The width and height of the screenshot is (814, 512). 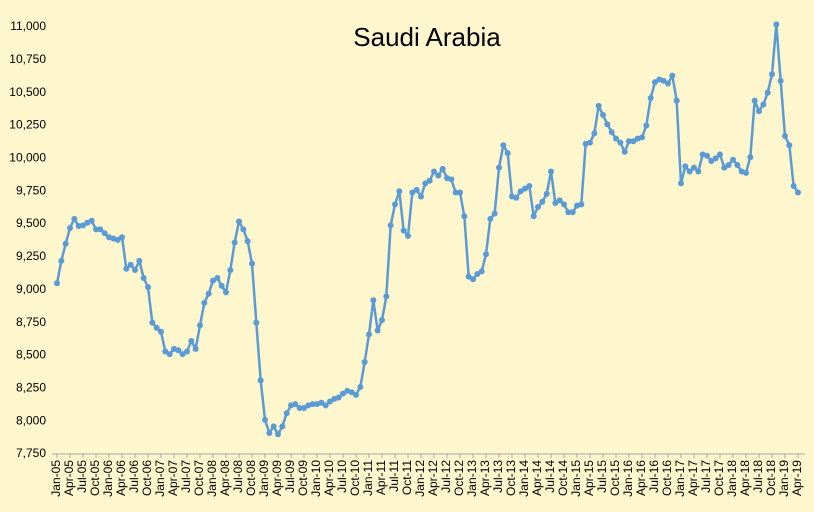 I want to click on x-tick-label: Jan-18, so click(x=732, y=478).